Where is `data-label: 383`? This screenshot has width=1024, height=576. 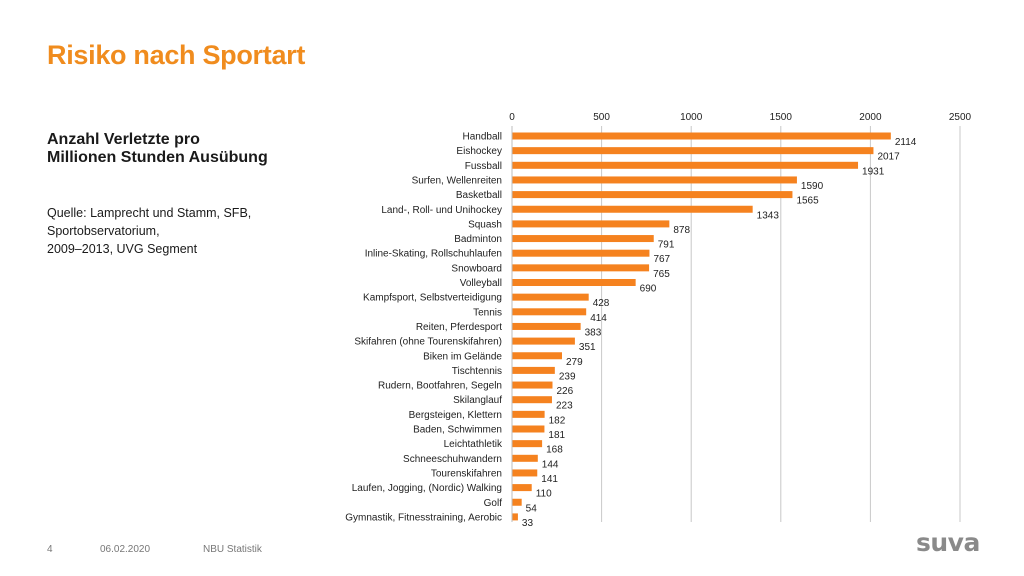 data-label: 383 is located at coordinates (593, 332).